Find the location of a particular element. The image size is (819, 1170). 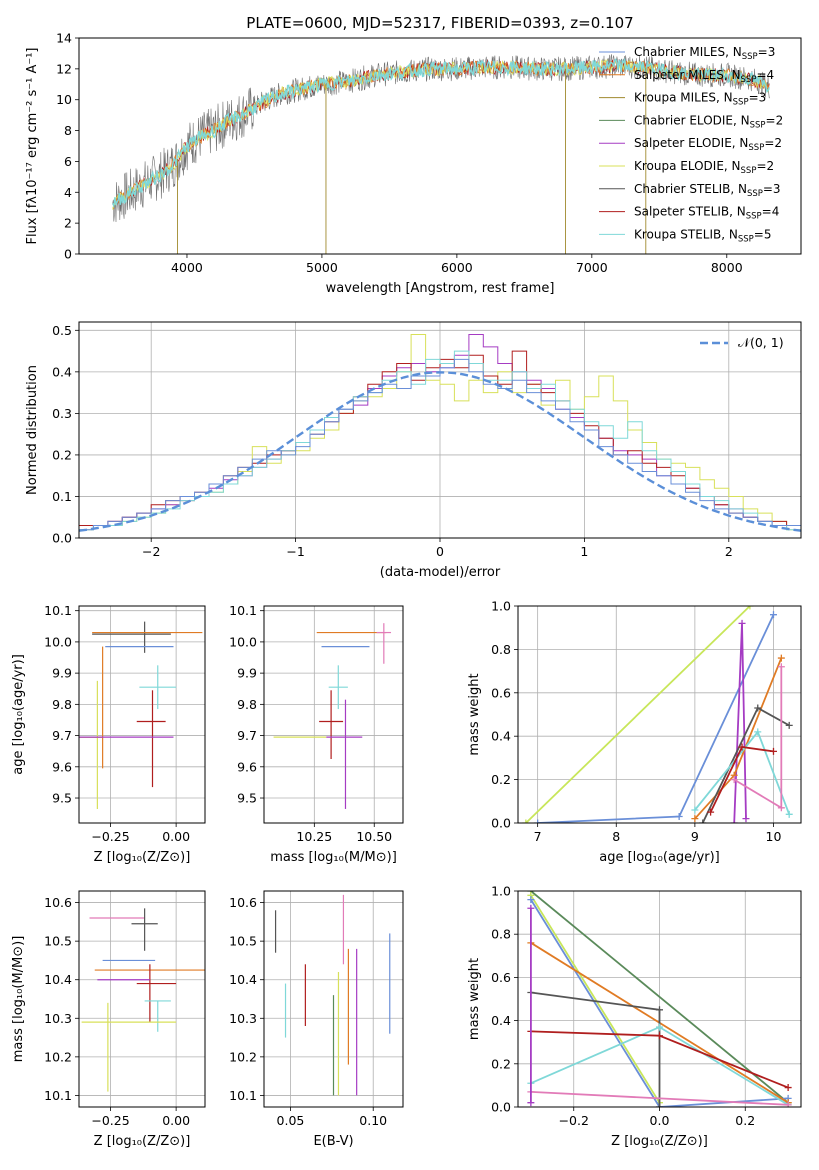

mass-vs-Z-xtick-label: 0.00 is located at coordinates (176, 1120).